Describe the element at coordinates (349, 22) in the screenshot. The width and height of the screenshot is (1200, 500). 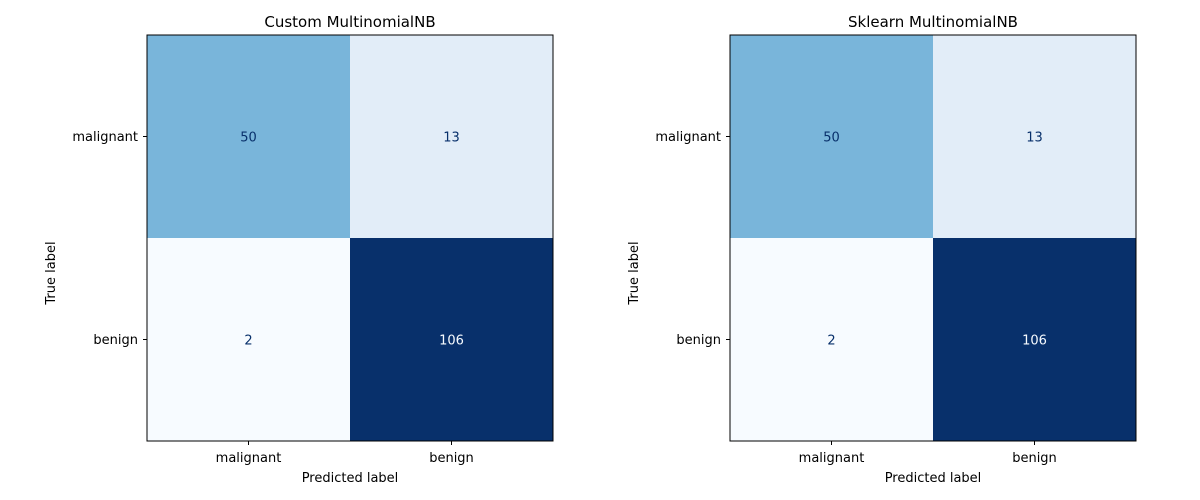
I see `panel-title: Custom MultinomialNB` at that location.